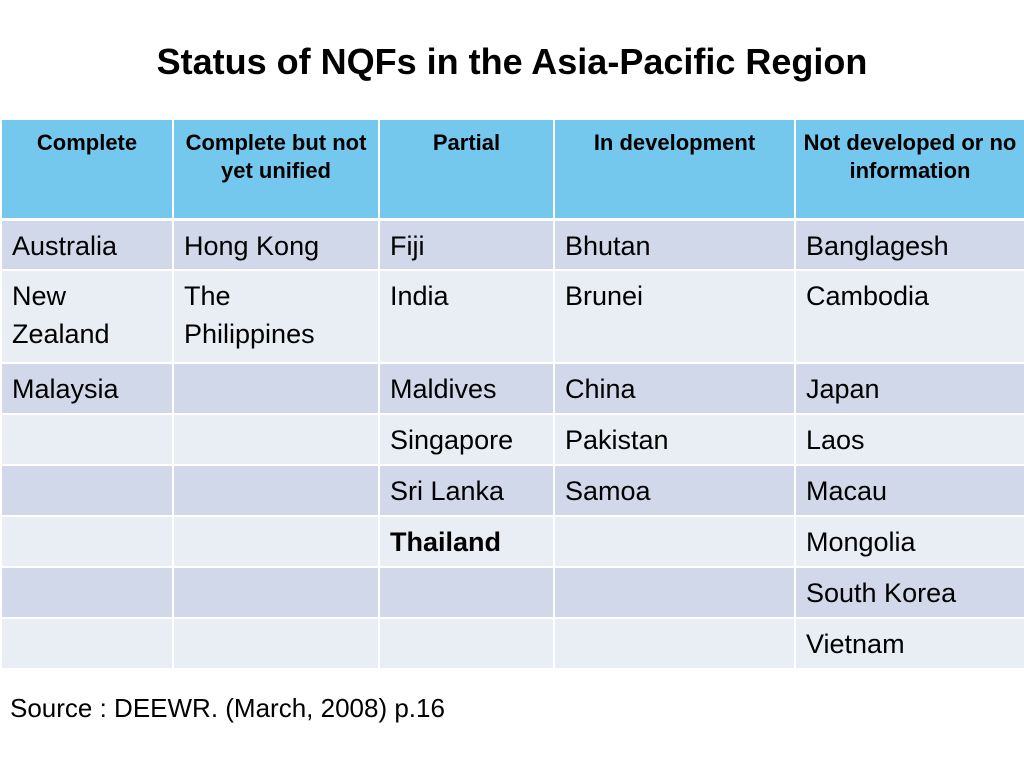  I want to click on column-header-partial: Partial, so click(466, 169).